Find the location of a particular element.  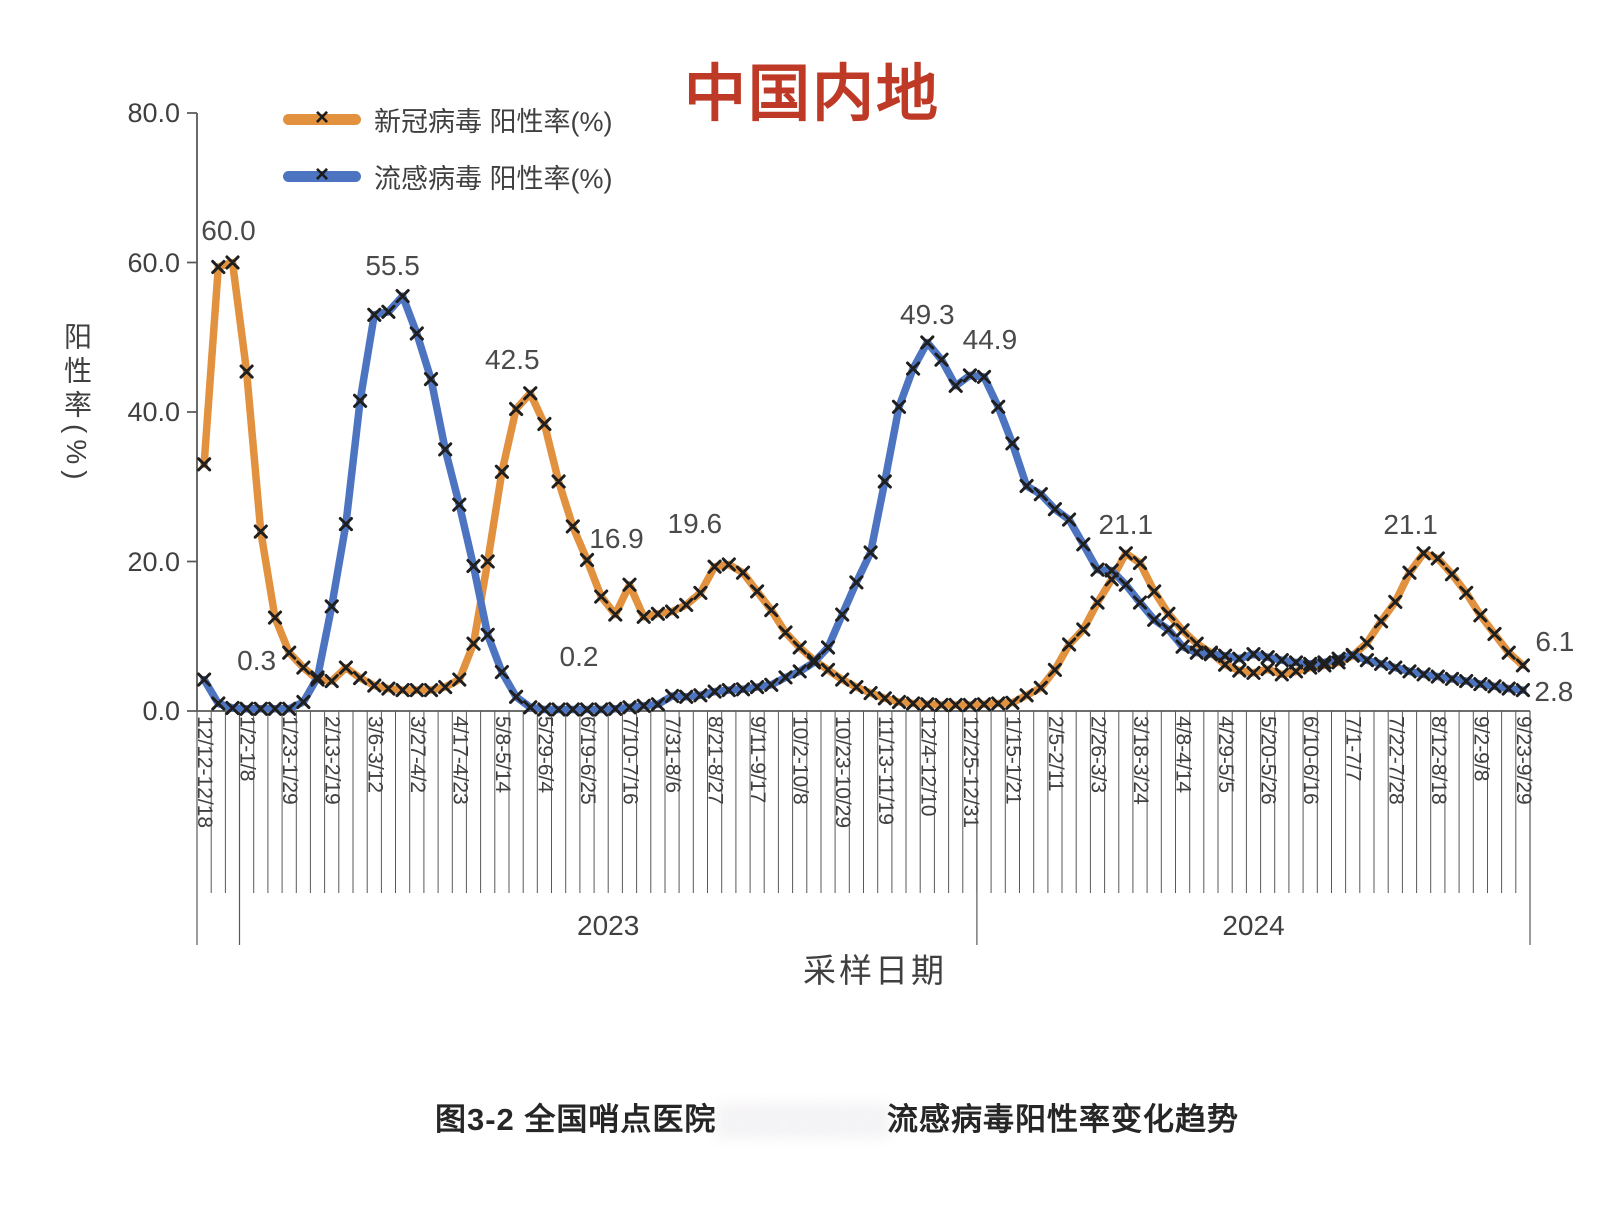

page-title: 中国内地 is located at coordinates (812, 94).